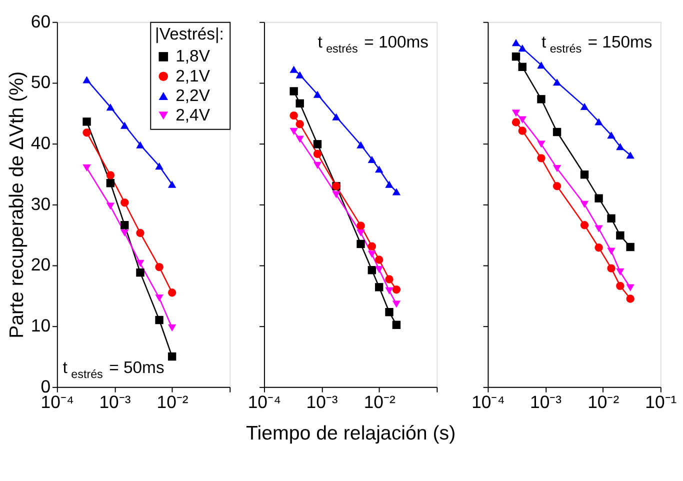  I want to click on x-tick-label: 10⁻¹, so click(661, 402).